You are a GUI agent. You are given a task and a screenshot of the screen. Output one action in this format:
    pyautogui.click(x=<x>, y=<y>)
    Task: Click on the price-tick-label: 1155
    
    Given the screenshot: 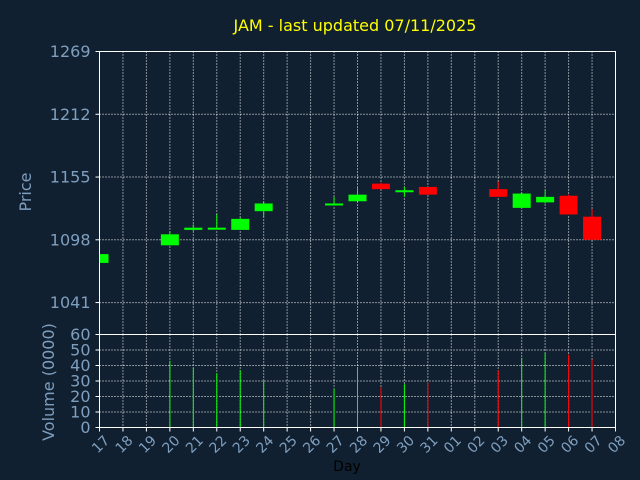 What is the action you would take?
    pyautogui.click(x=70, y=177)
    